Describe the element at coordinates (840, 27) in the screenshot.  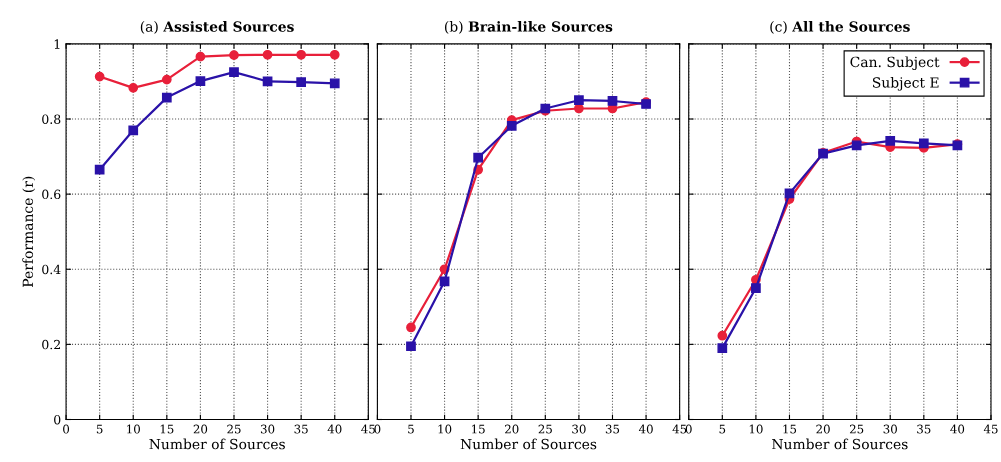
I see `chart-title: (c) All the Sources` at that location.